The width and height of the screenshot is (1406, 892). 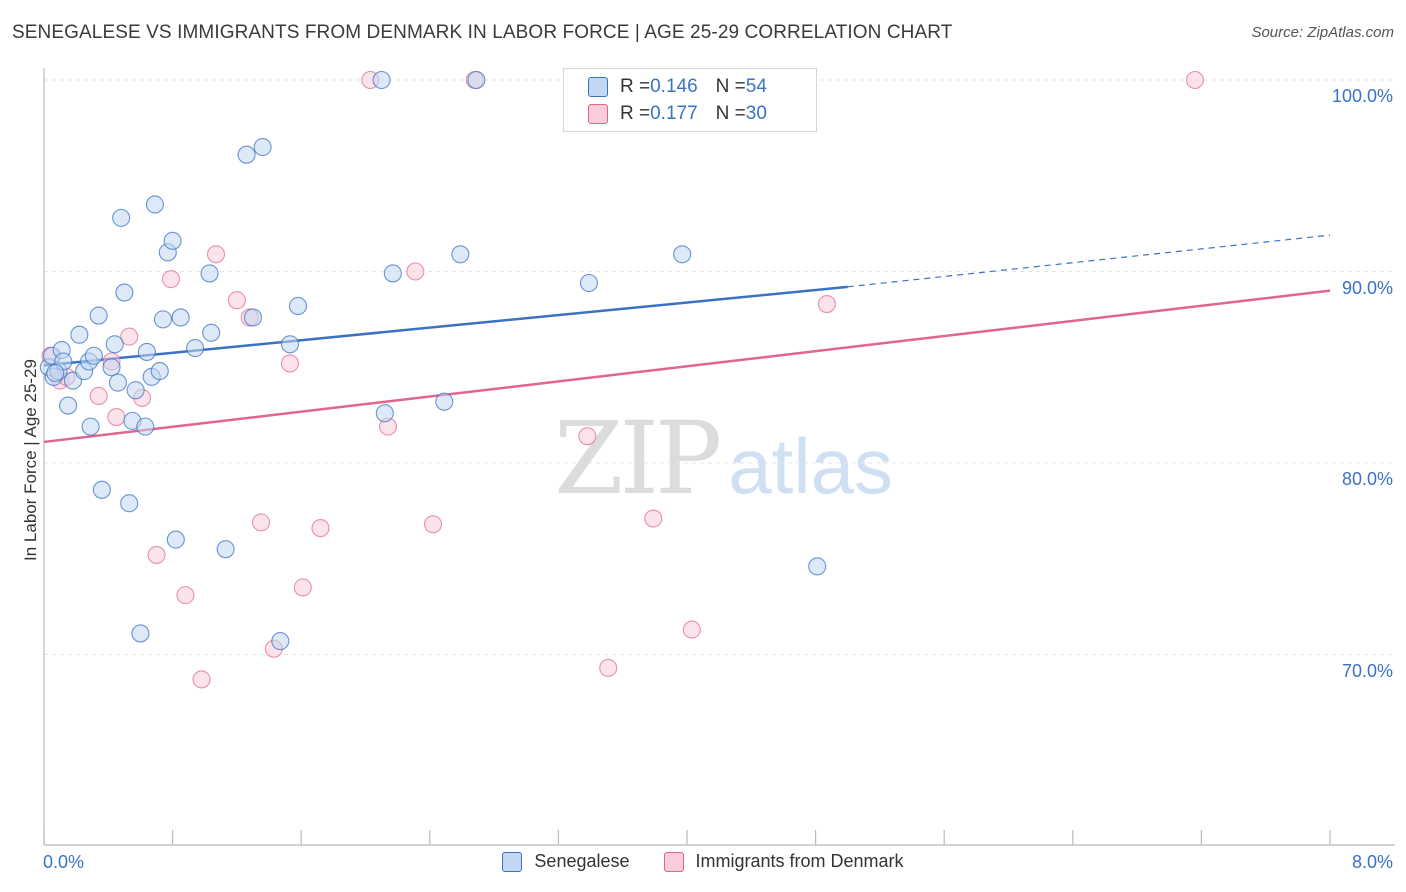 I want to click on legend-row-denmark: R = 0.177 N = 30, so click(x=677, y=114).